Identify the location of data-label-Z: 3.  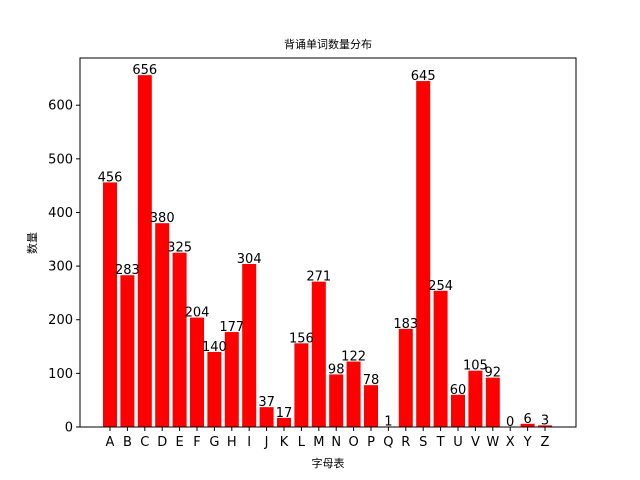
(545, 420).